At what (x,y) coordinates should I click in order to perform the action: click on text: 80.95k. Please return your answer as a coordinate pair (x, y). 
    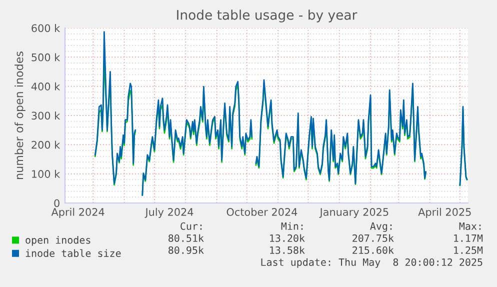
    Looking at the image, I should click on (186, 250).